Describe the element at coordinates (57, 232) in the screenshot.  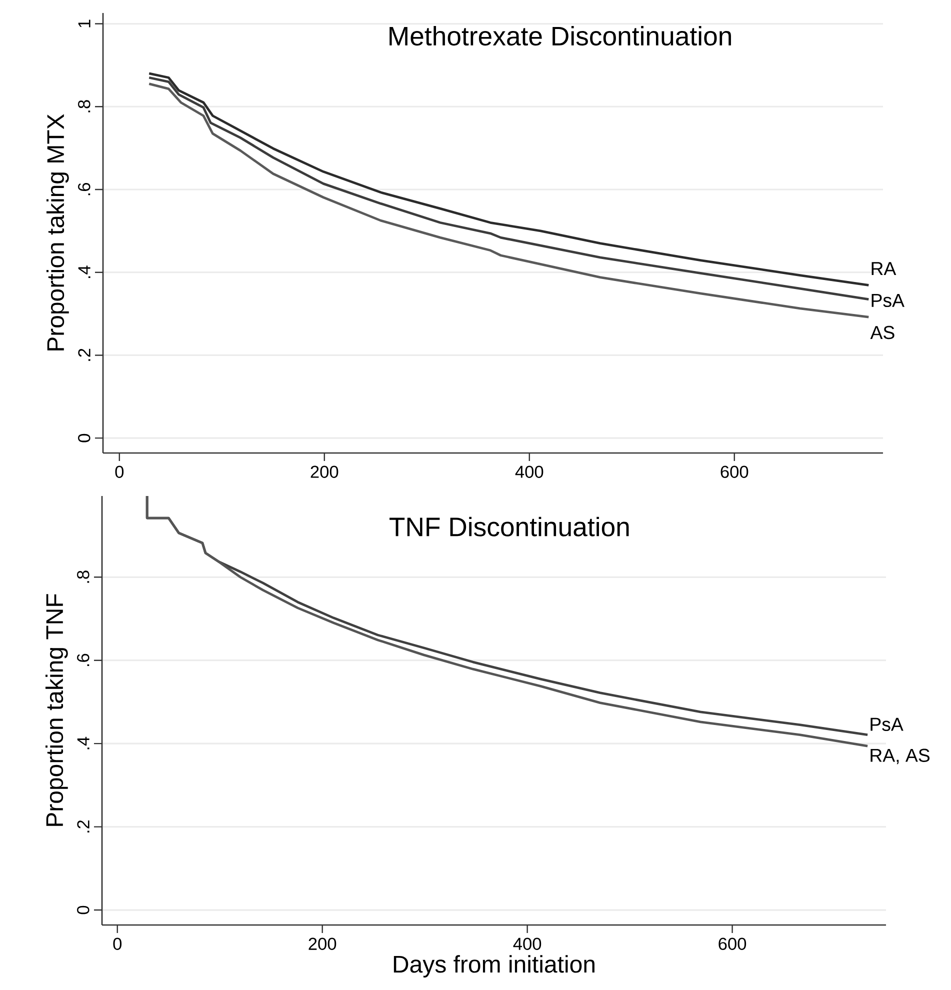
I see `y-axis-title: Proportion taking MTX` at that location.